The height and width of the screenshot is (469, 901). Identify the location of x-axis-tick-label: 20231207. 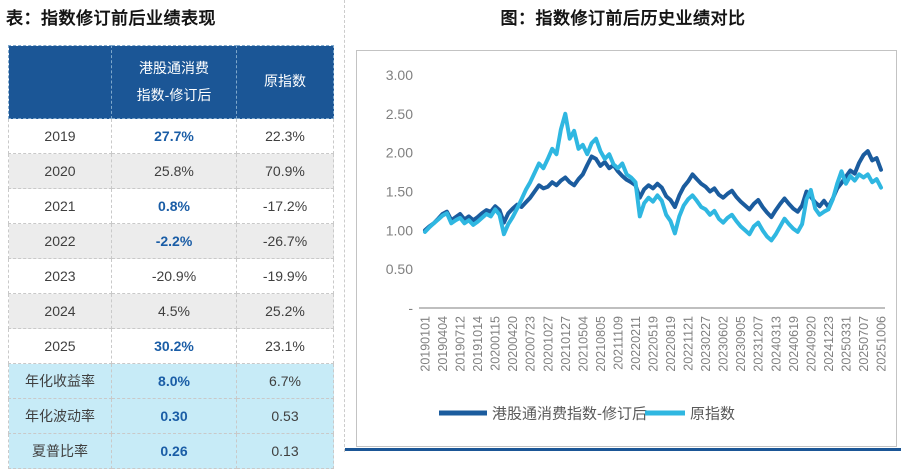
(759, 344).